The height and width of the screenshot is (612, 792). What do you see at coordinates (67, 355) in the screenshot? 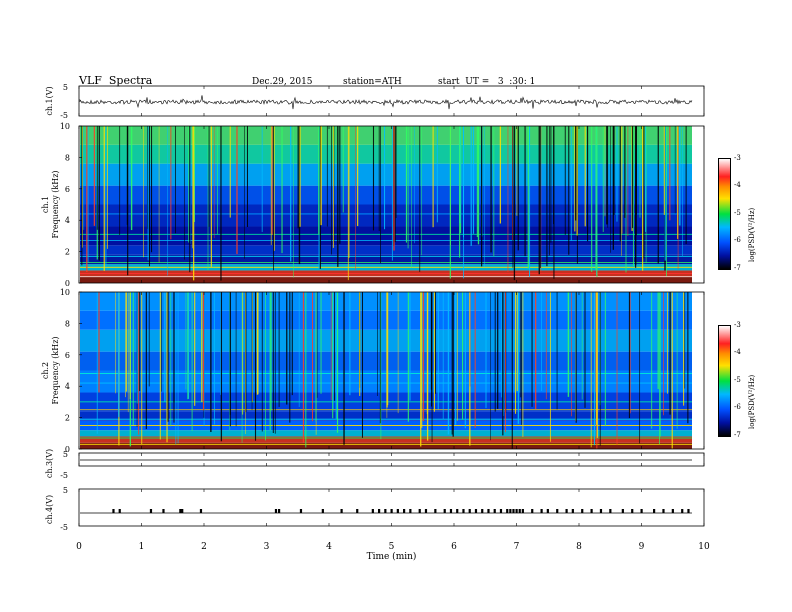
I see `ch2-spectrogram-ytick-label: 6` at bounding box center [67, 355].